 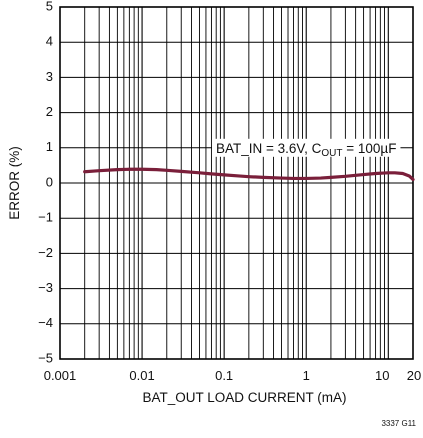 What do you see at coordinates (269, 148) in the screenshot?
I see `annotation-prefix: BAT_IN = 3.6V, C` at bounding box center [269, 148].